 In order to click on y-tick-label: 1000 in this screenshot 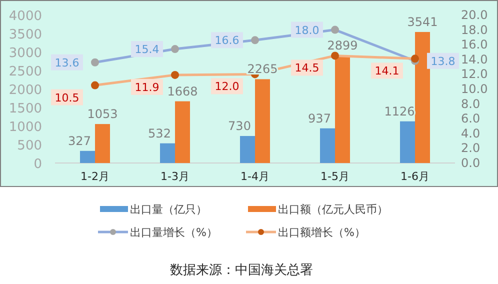, I will do `click(25, 127)`.